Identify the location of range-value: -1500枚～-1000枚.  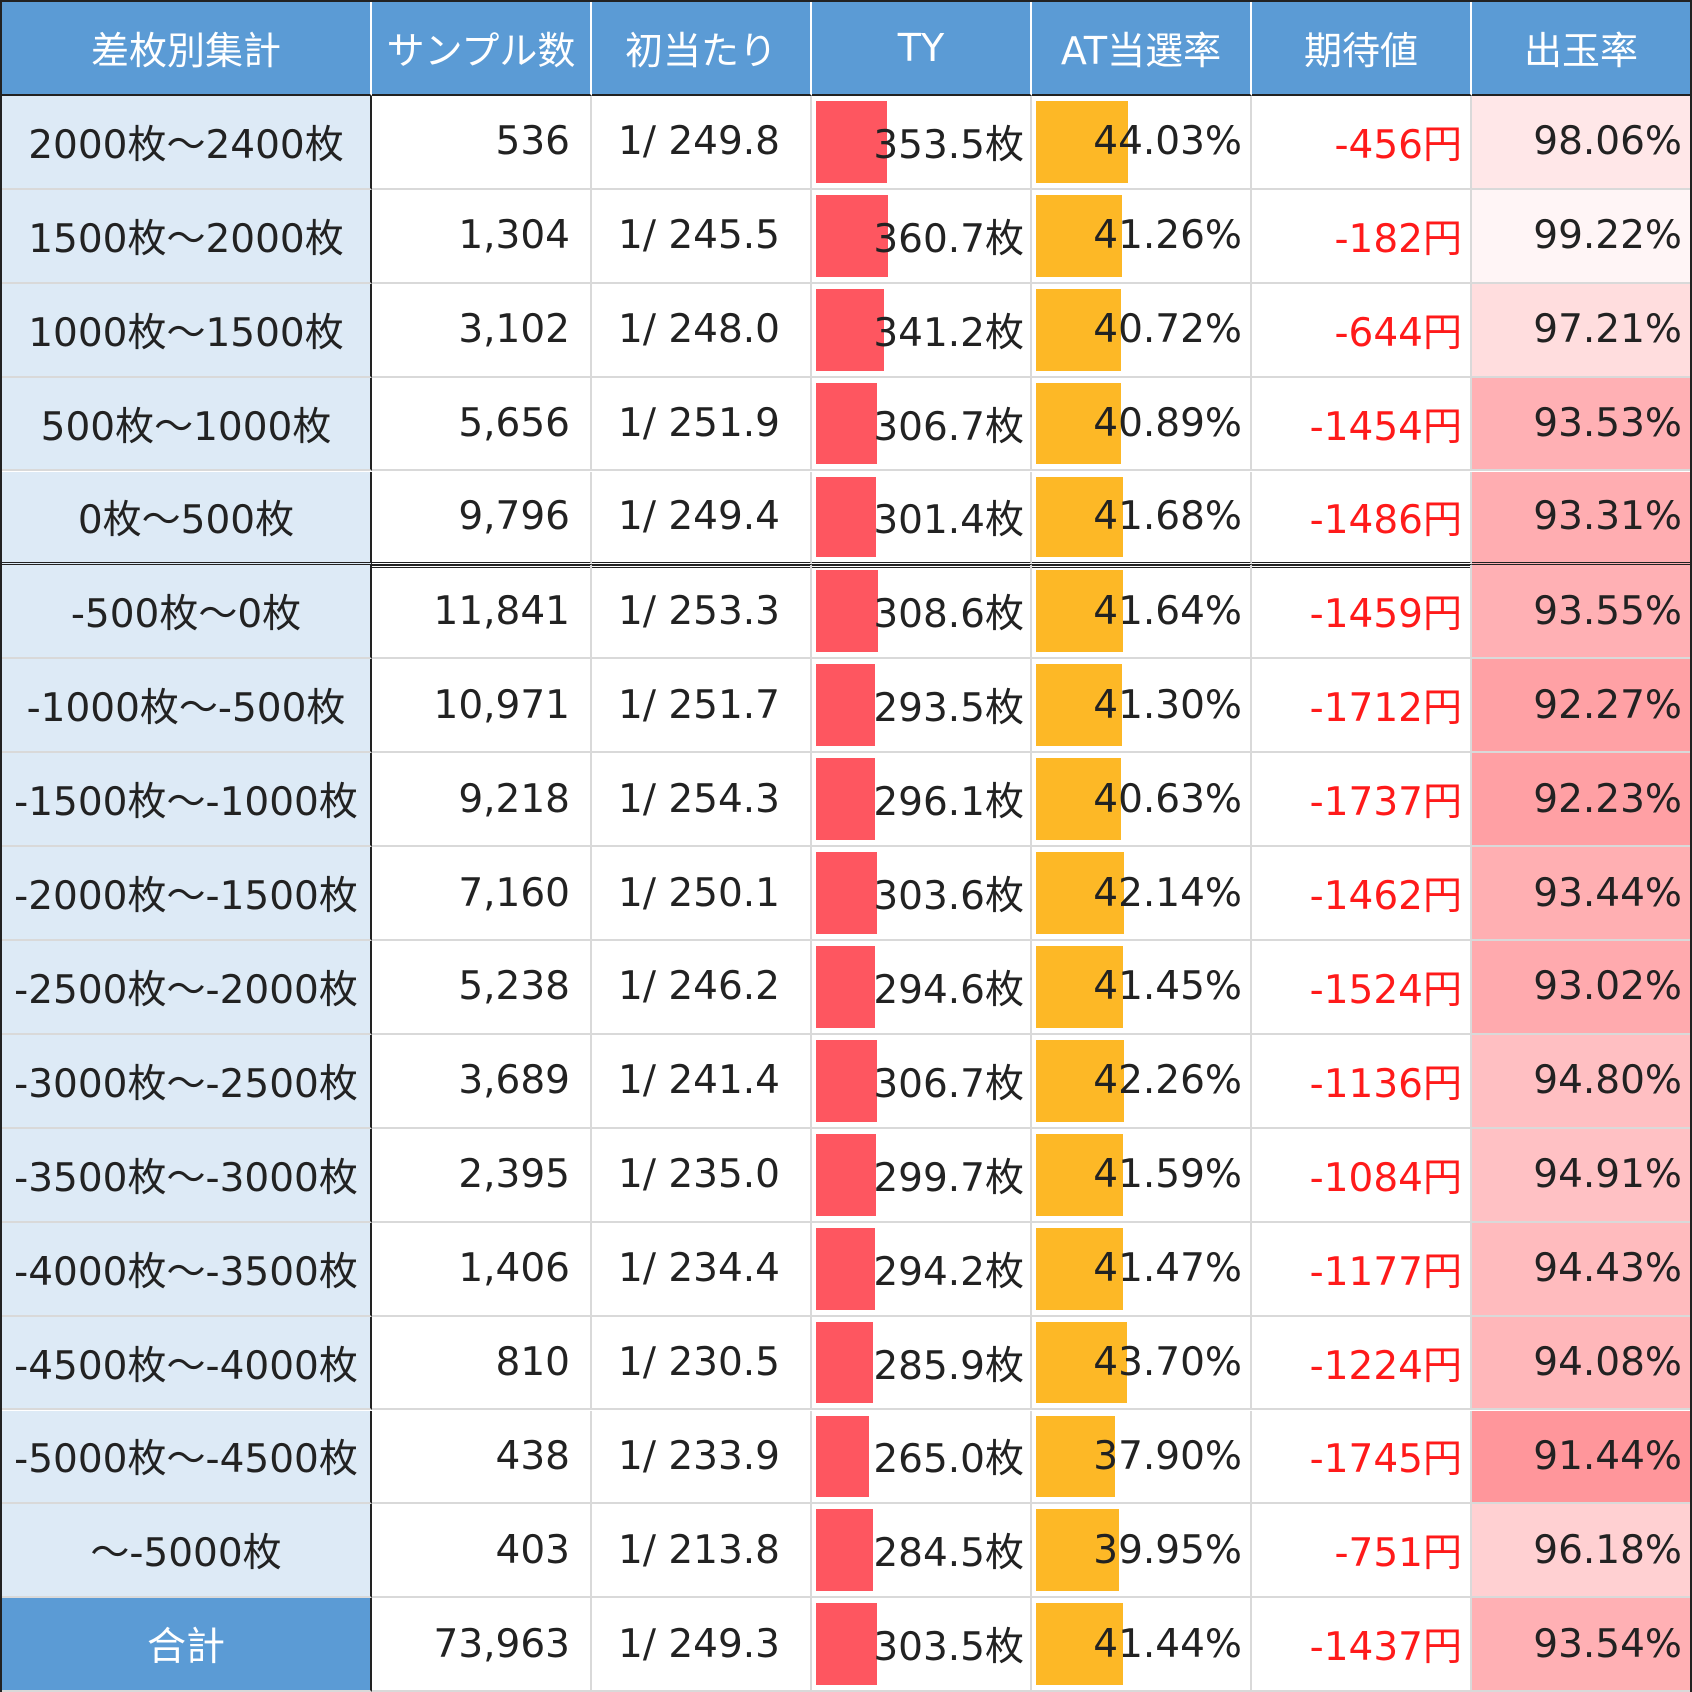
(186, 803).